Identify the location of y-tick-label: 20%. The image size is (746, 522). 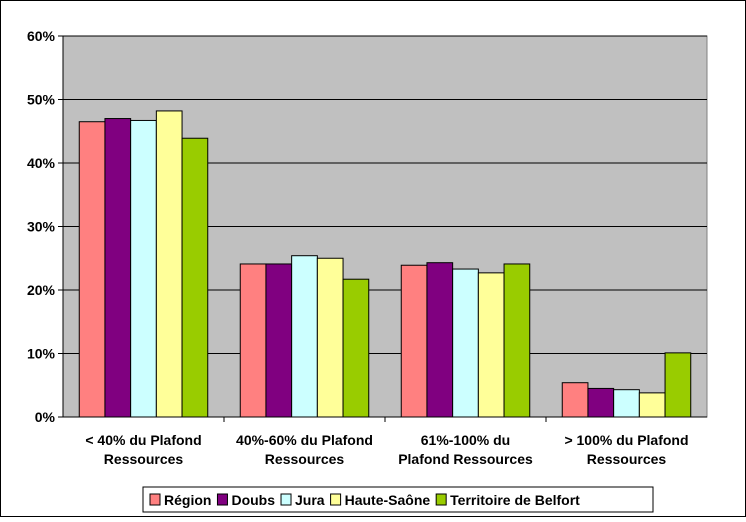
(41, 290).